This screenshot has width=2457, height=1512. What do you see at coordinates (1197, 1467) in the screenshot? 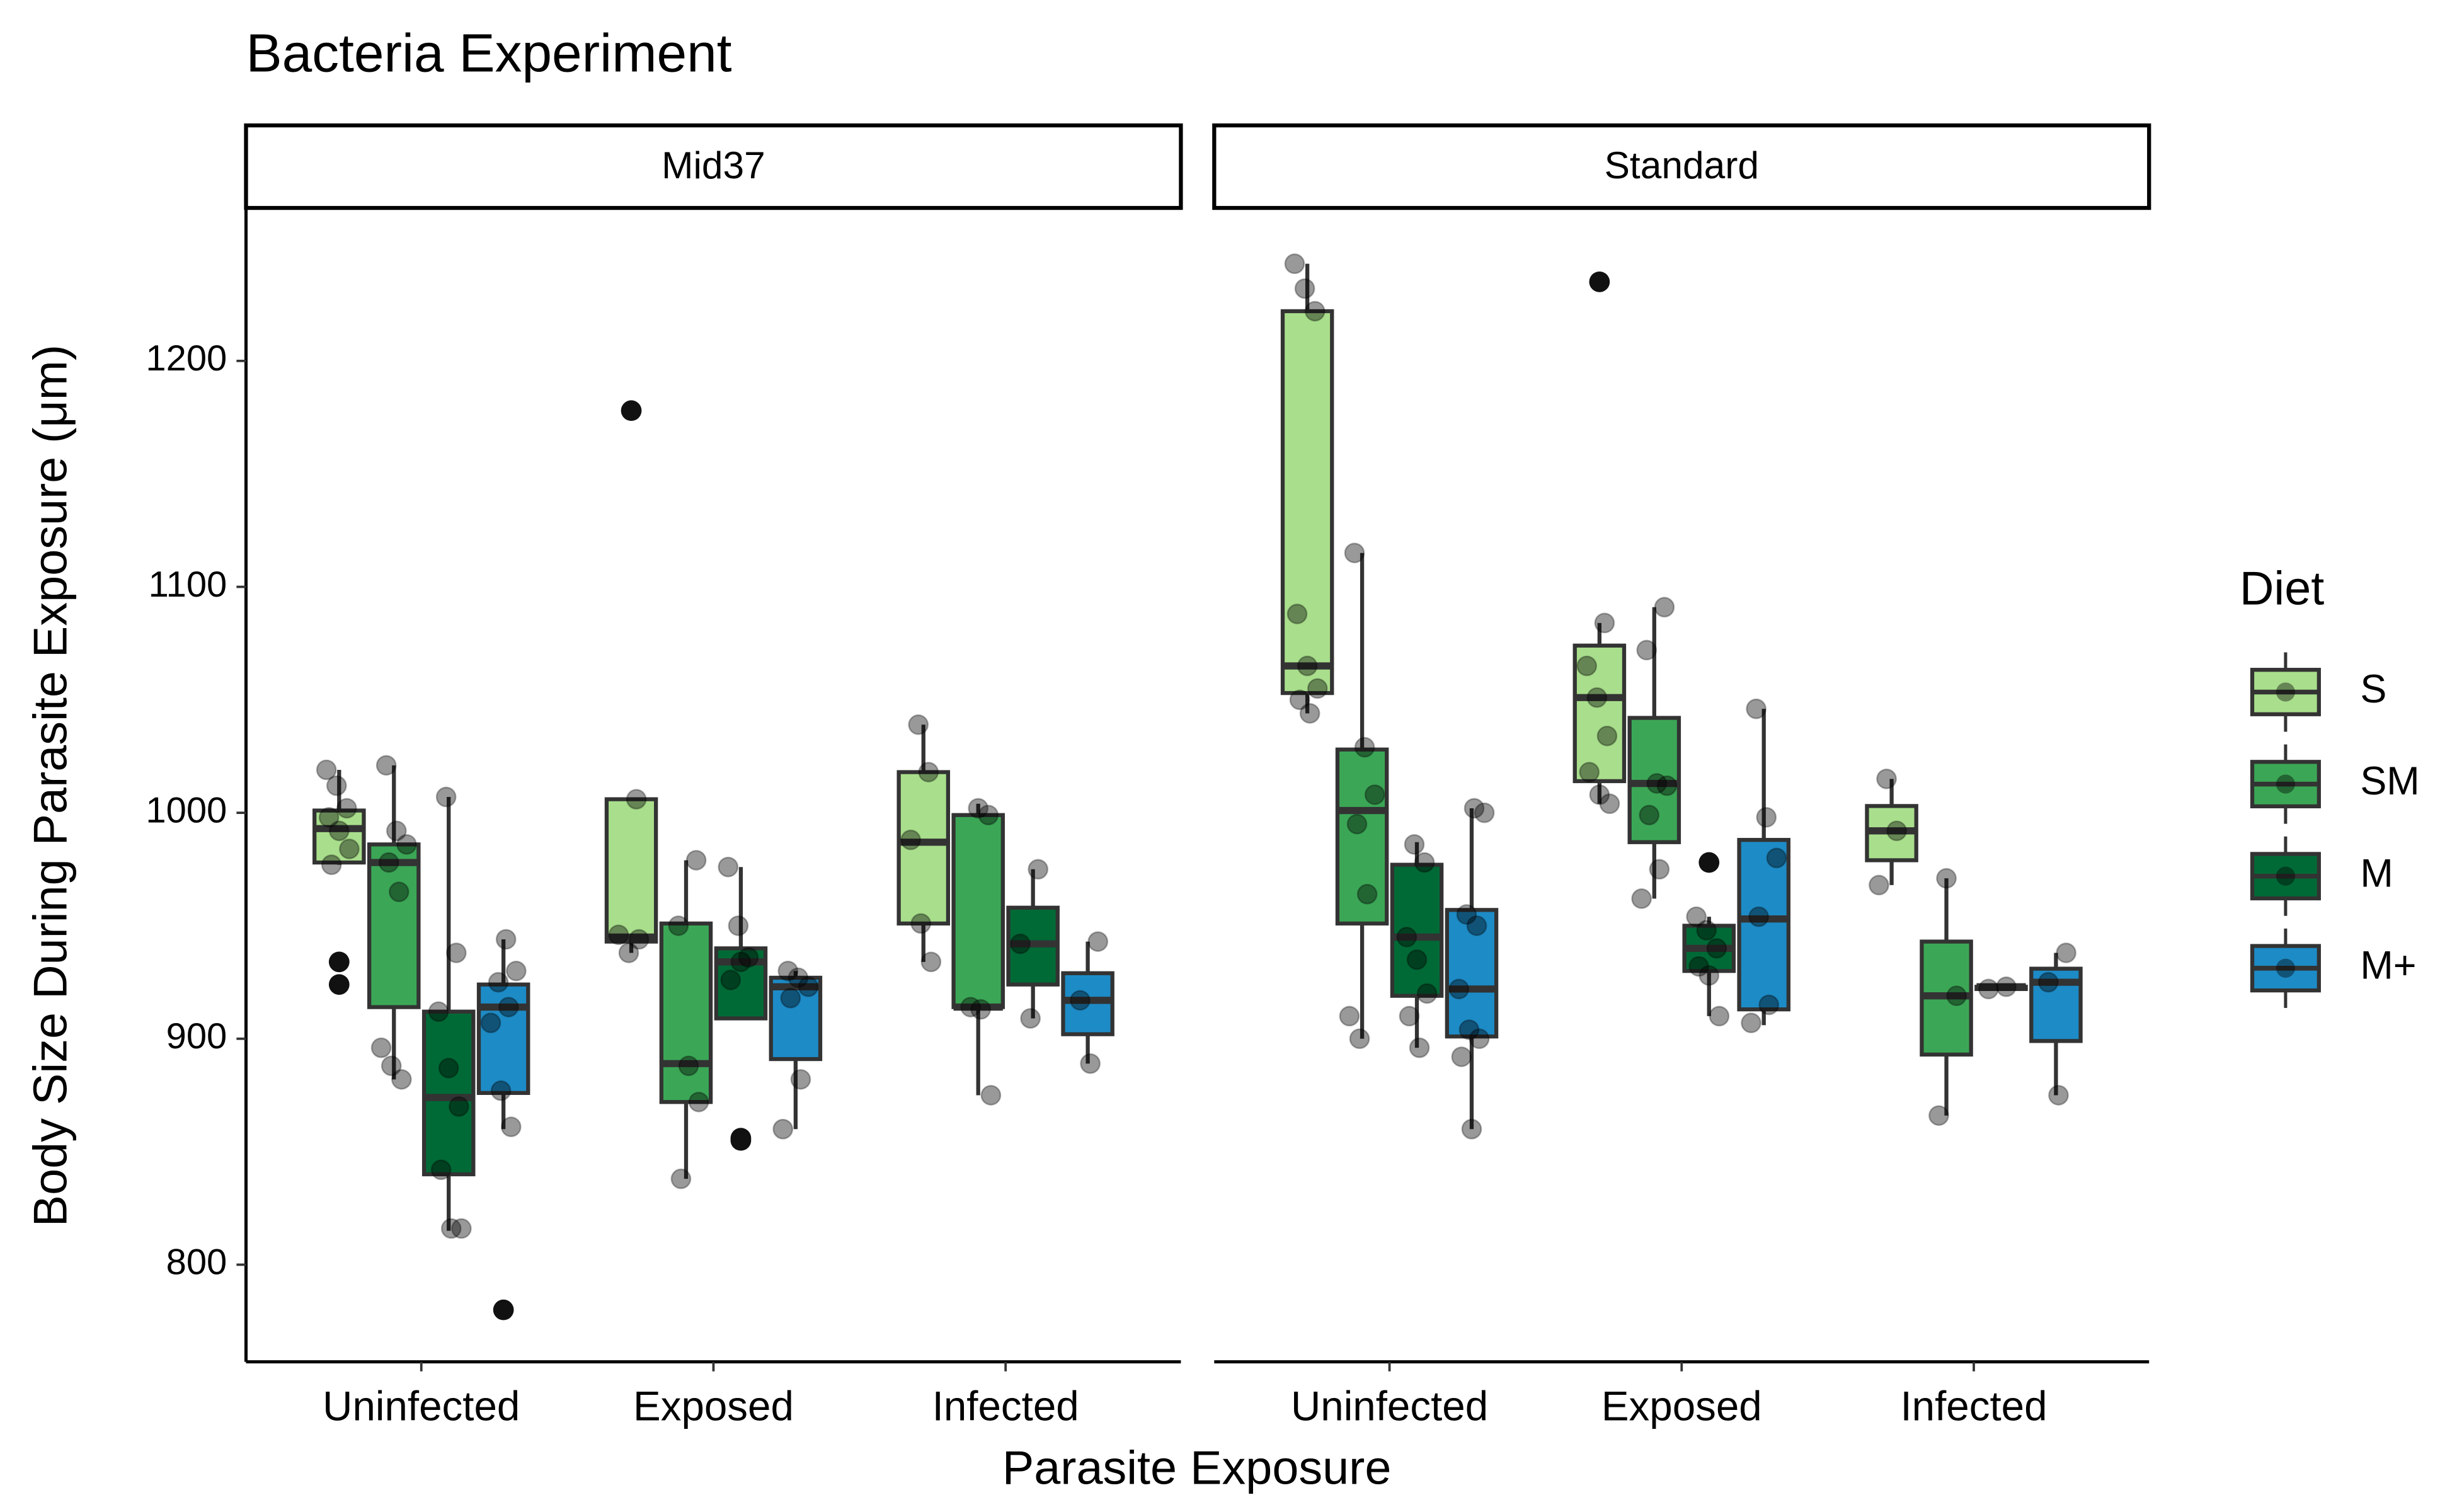
I see `x-axis-title: Parasite Exposure` at bounding box center [1197, 1467].